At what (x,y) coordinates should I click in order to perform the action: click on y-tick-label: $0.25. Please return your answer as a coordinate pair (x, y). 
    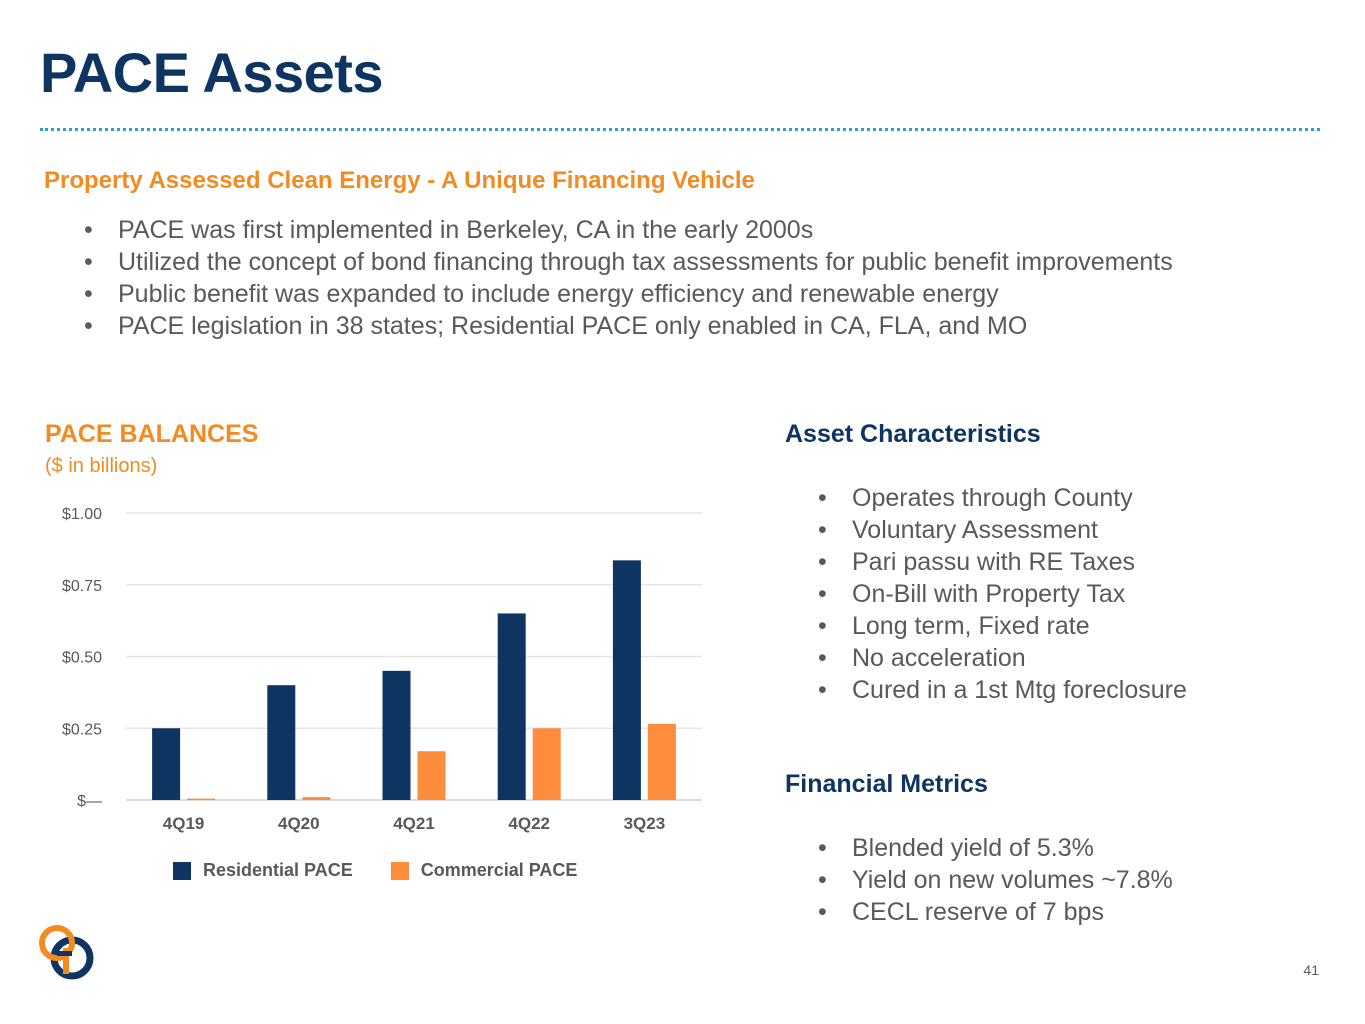
    Looking at the image, I should click on (82, 729).